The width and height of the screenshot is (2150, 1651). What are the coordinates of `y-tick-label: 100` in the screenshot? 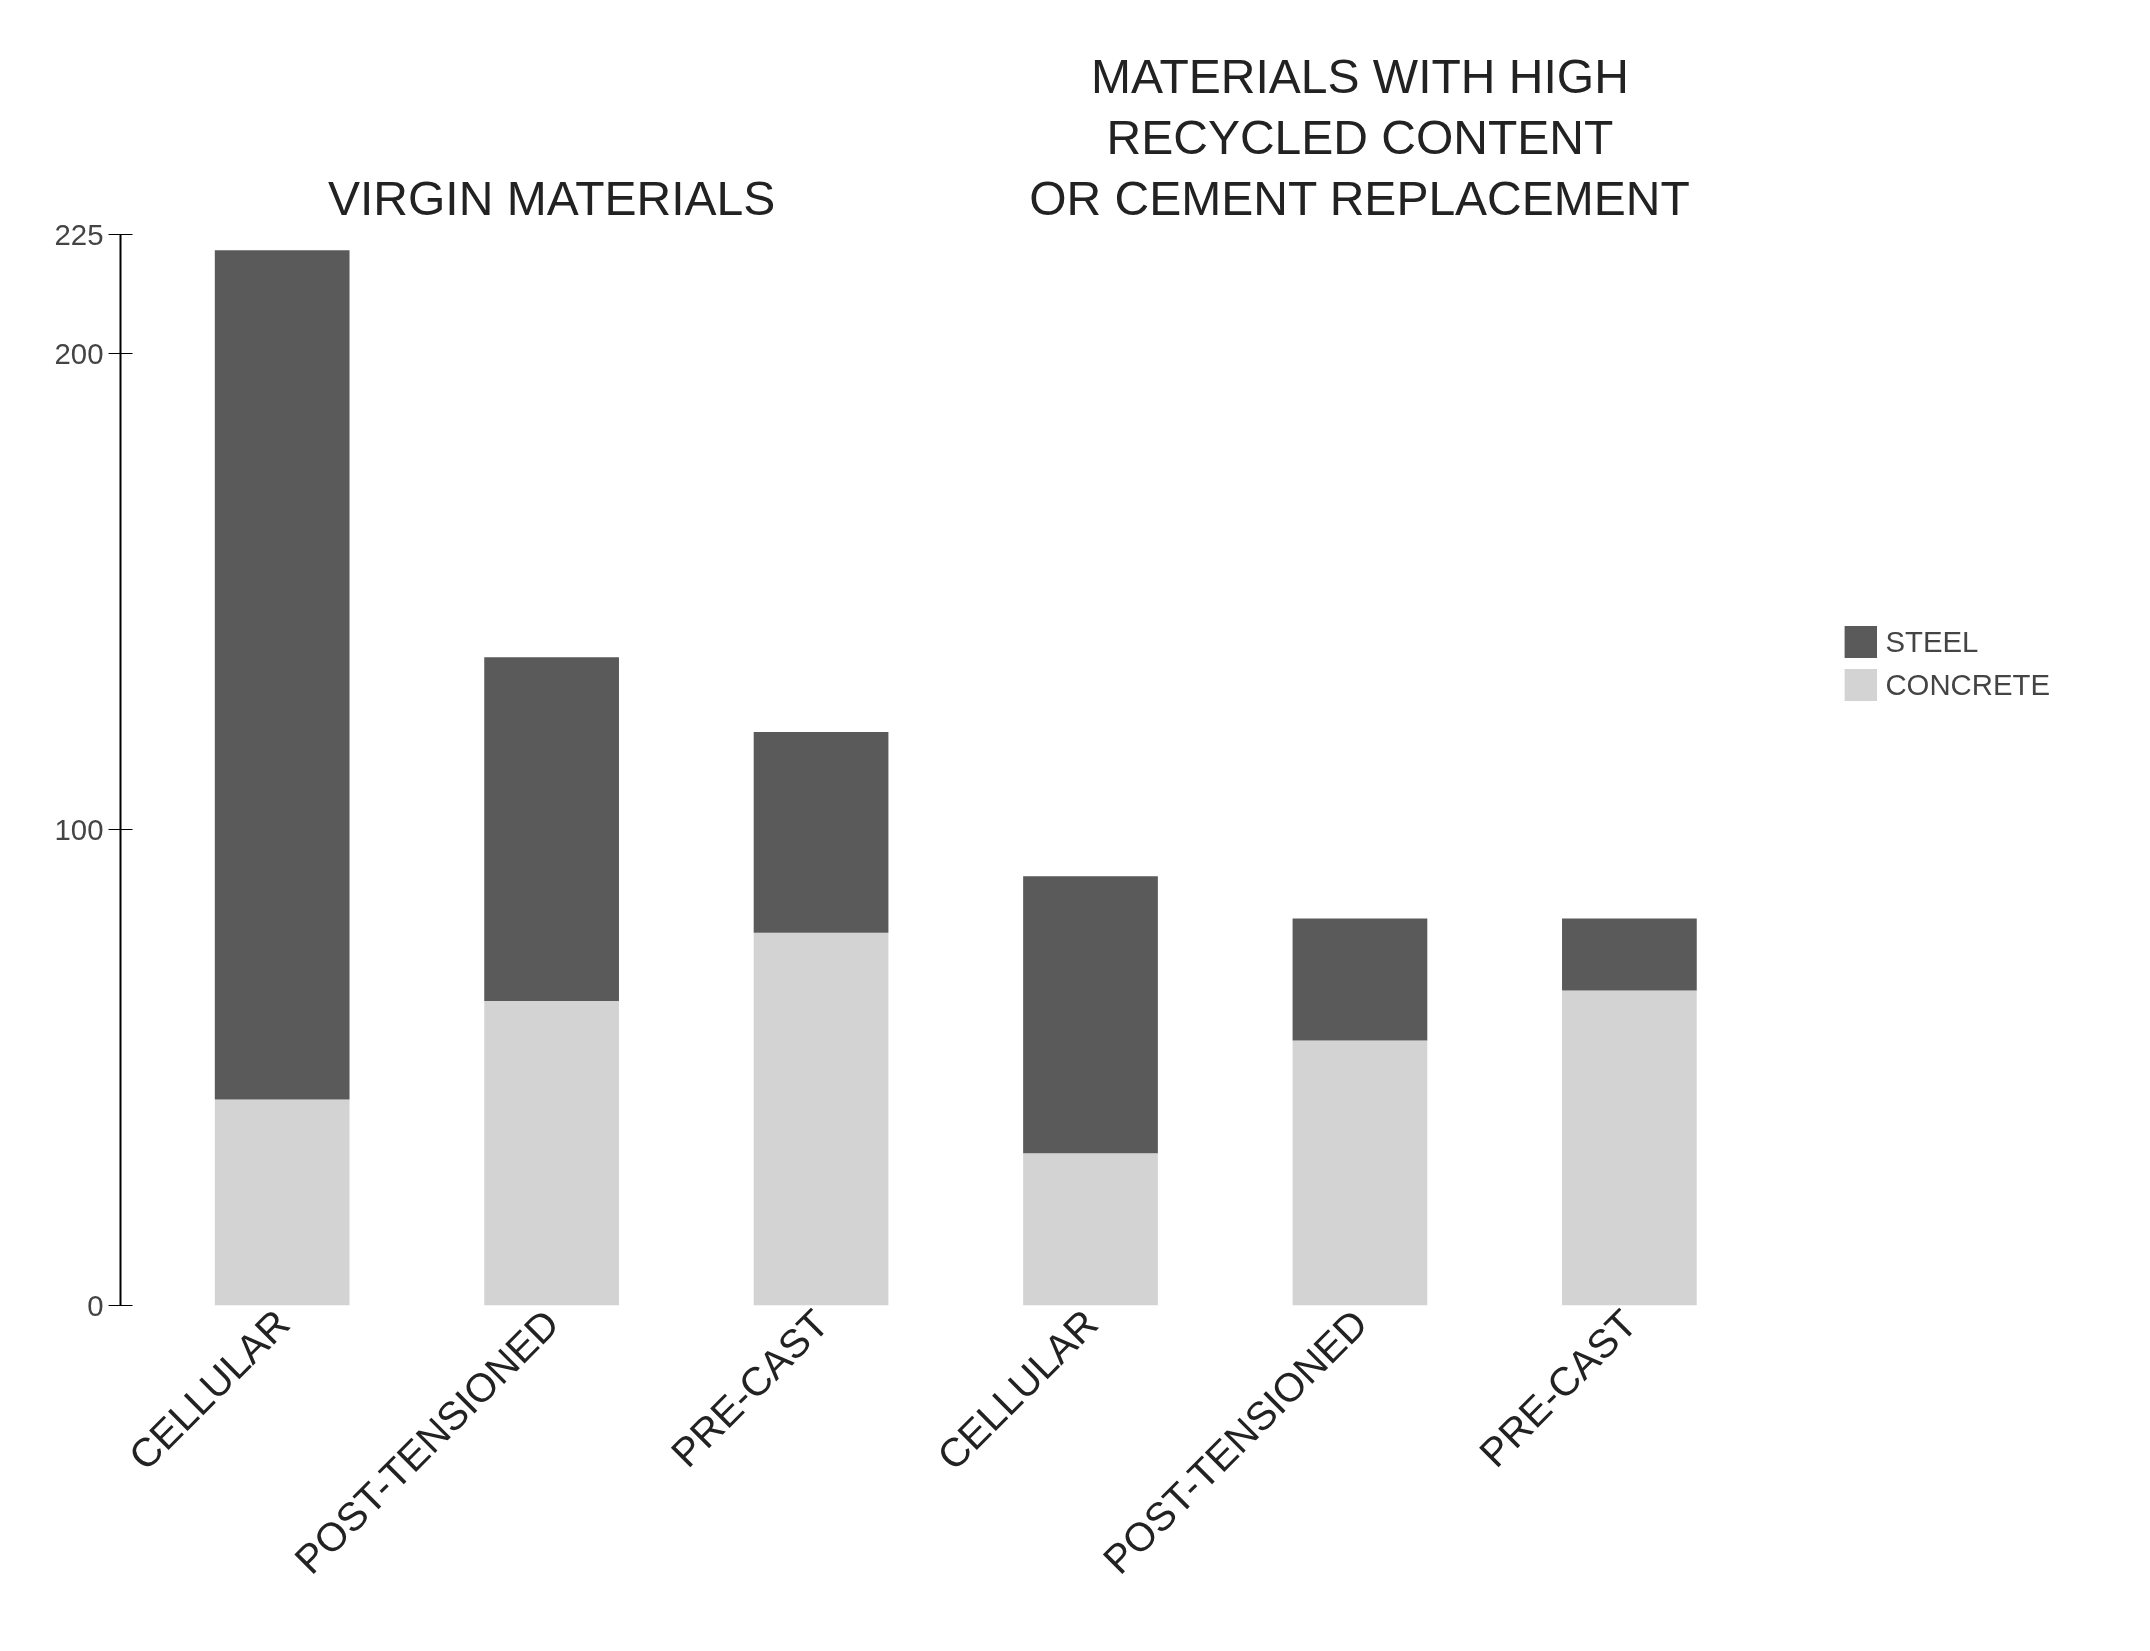 It's located at (79, 829).